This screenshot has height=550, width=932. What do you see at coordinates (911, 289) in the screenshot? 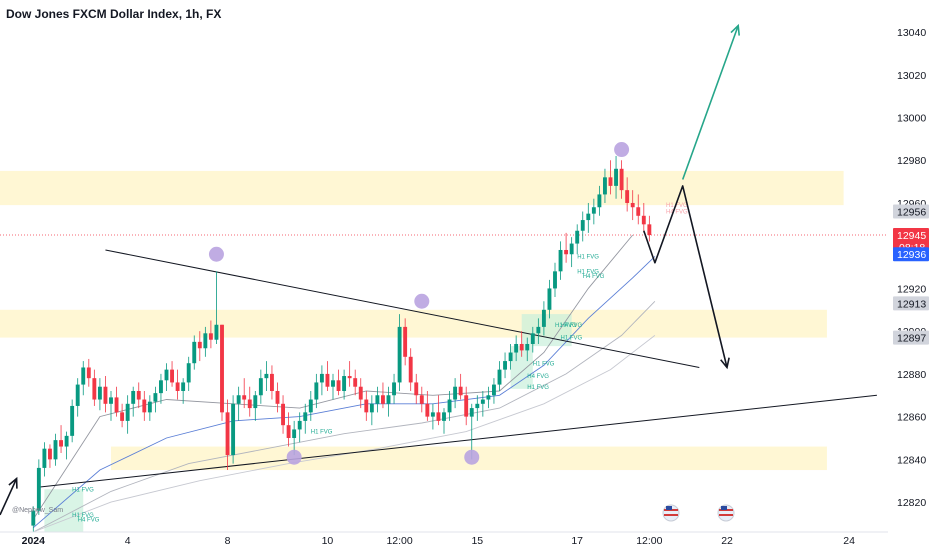
I see `y-tick-label: 12920` at bounding box center [911, 289].